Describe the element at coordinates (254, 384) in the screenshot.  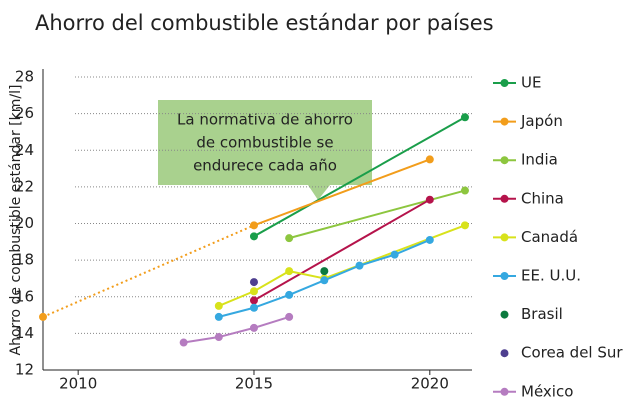
I see `x-tick-label: 2015` at that location.